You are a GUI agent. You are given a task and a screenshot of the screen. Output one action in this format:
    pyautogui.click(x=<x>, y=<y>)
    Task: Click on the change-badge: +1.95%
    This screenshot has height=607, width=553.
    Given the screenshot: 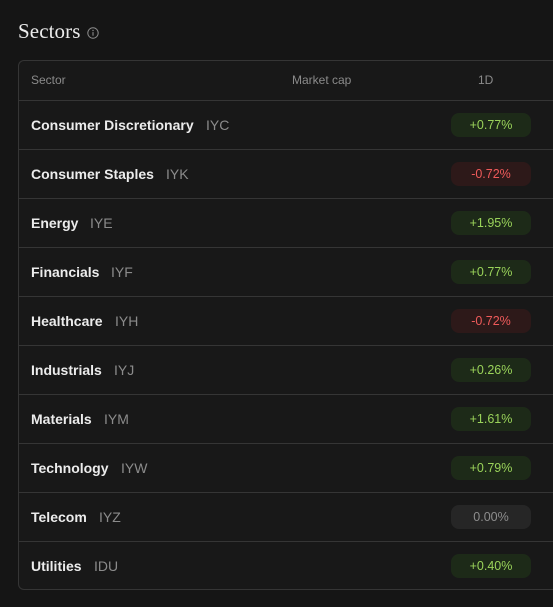 What is the action you would take?
    pyautogui.click(x=491, y=223)
    